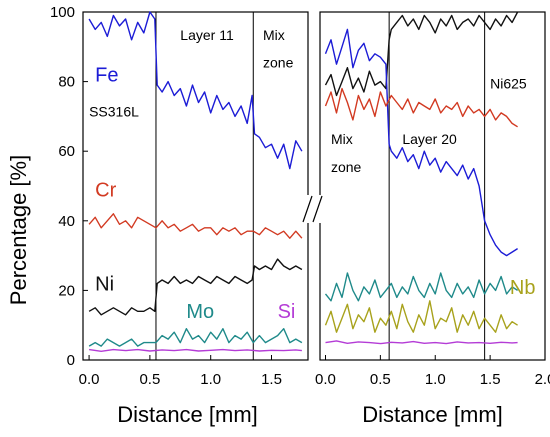 Image resolution: width=550 pixels, height=437 pixels. I want to click on panel-0-annotation-2: zone, so click(278, 63).